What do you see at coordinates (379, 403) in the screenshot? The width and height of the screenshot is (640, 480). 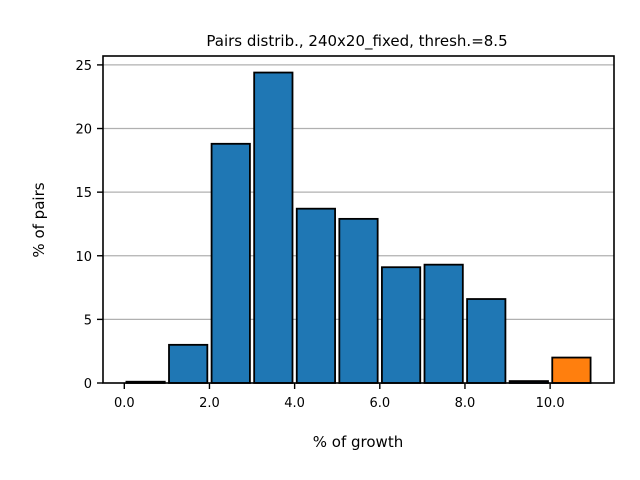 I see `x-tick-label-3: 6.0` at bounding box center [379, 403].